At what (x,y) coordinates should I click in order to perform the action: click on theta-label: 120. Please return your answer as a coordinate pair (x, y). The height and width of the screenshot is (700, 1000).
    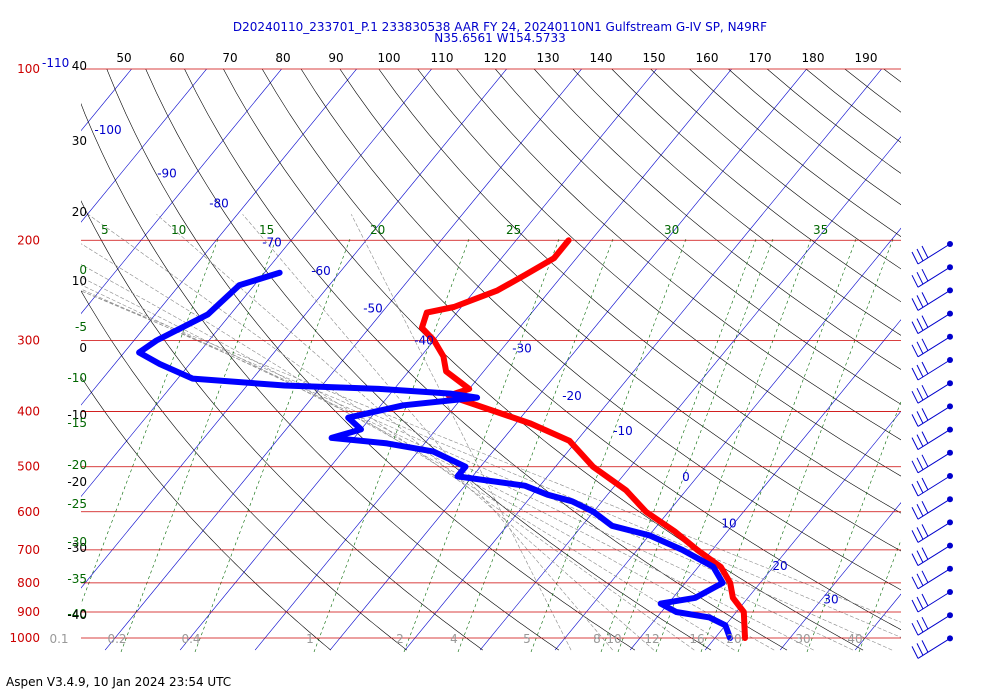
    Looking at the image, I should click on (495, 58).